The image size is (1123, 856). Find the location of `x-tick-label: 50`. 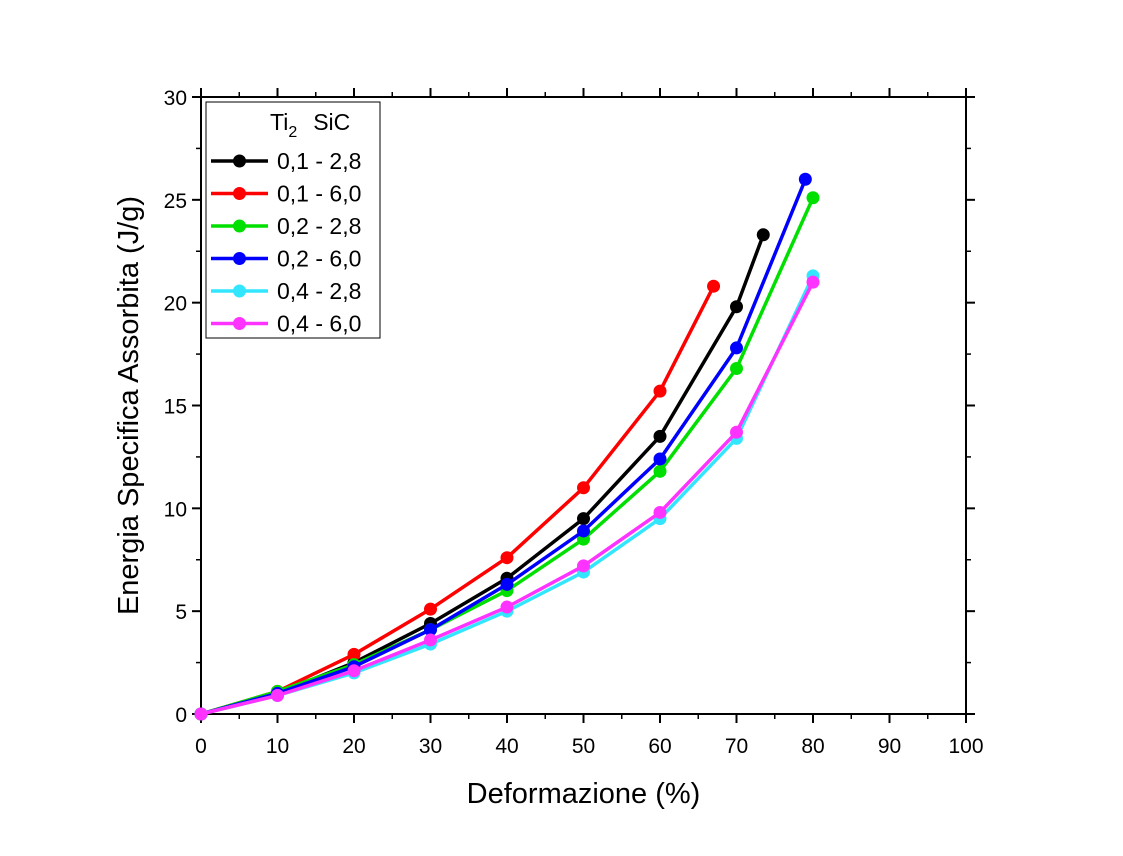

x-tick-label: 50 is located at coordinates (583, 746).